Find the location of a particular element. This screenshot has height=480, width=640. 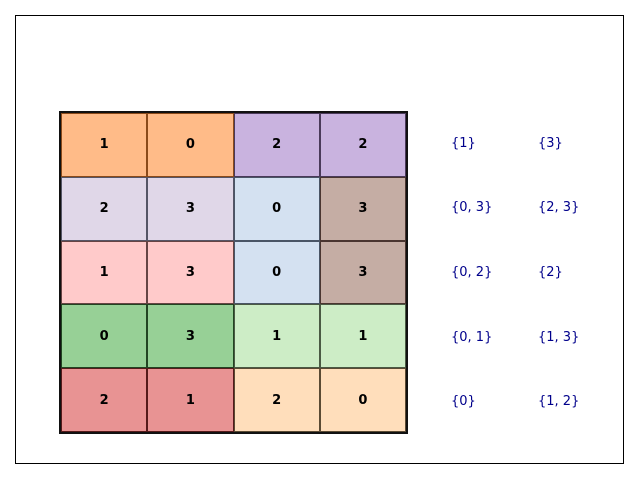

label-row: {0, 2} {2} is located at coordinates (520, 273).